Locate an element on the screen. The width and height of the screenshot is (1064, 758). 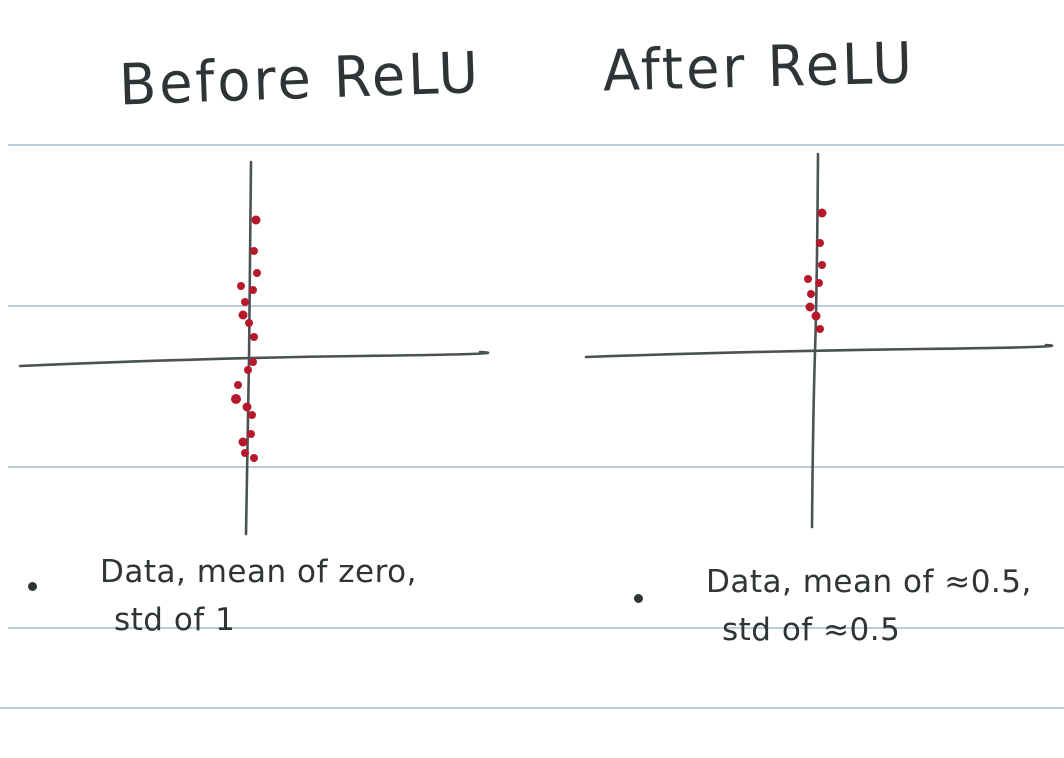
after-x-axis is located at coordinates (819, 351).